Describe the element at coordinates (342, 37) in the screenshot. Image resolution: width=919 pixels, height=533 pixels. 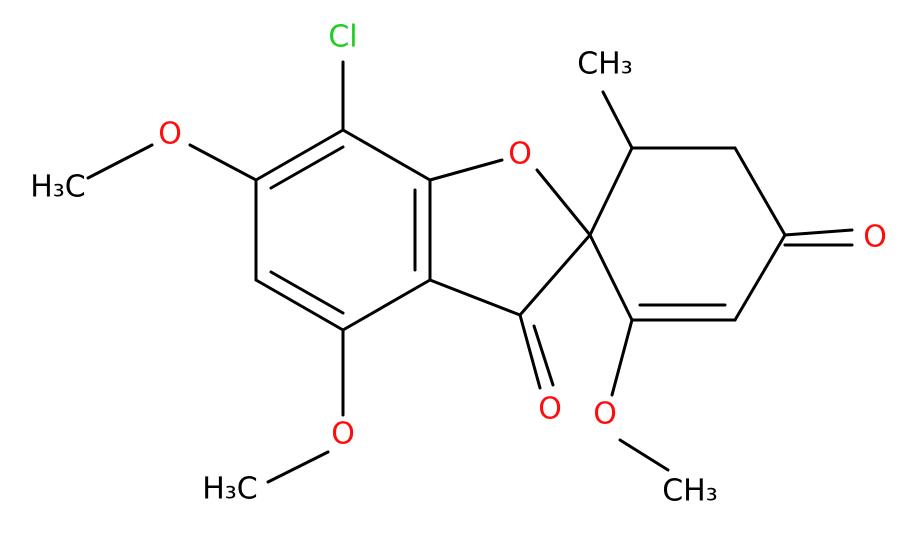
I see `atom-label: Cl` at that location.